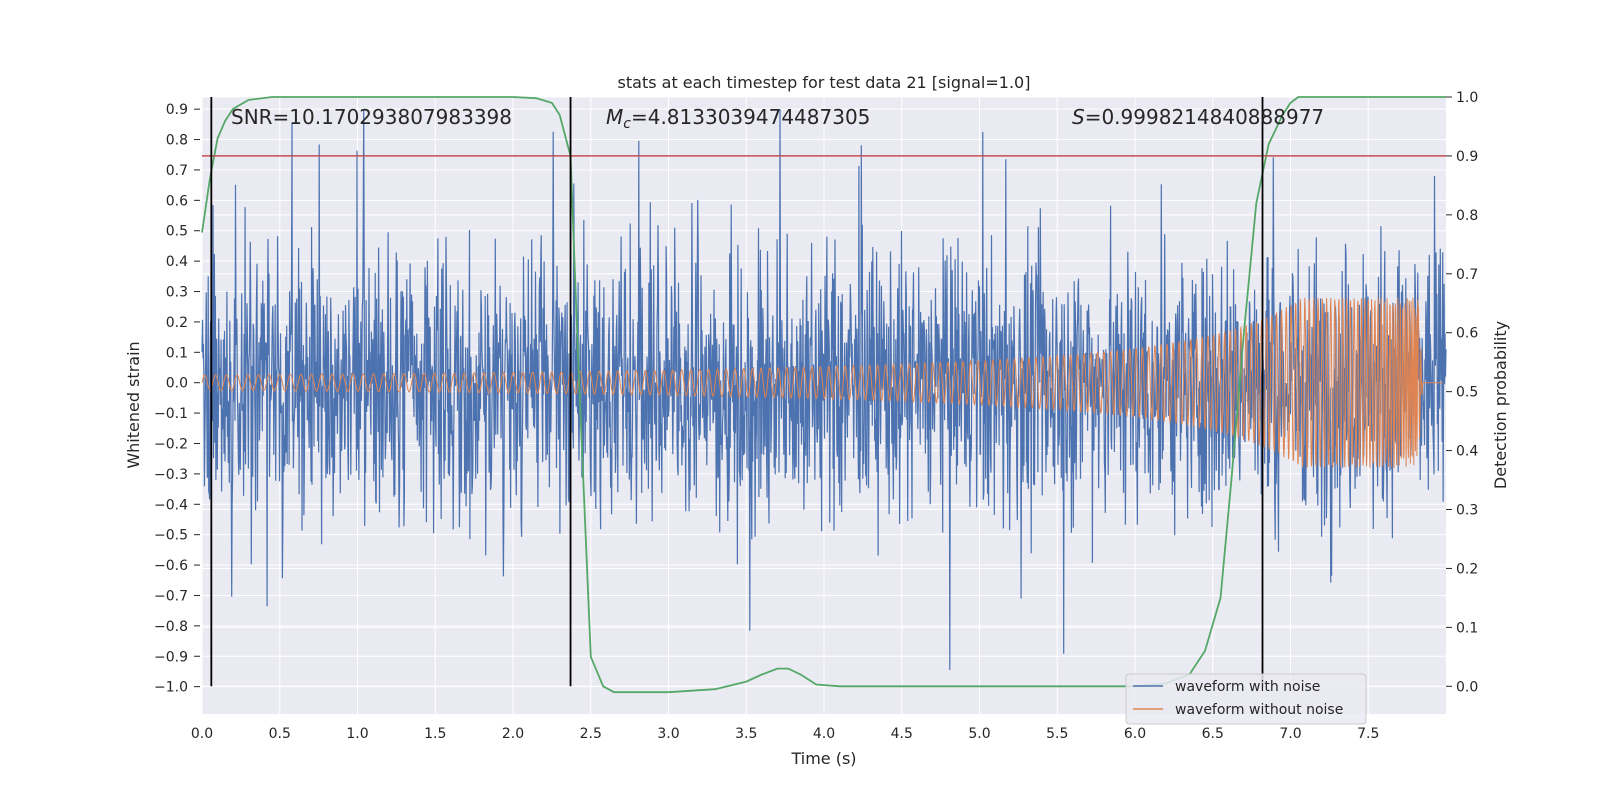 Image resolution: width=1600 pixels, height=800 pixels. Describe the element at coordinates (614, 117) in the screenshot. I see `chirp-mass-symbol: M` at that location.